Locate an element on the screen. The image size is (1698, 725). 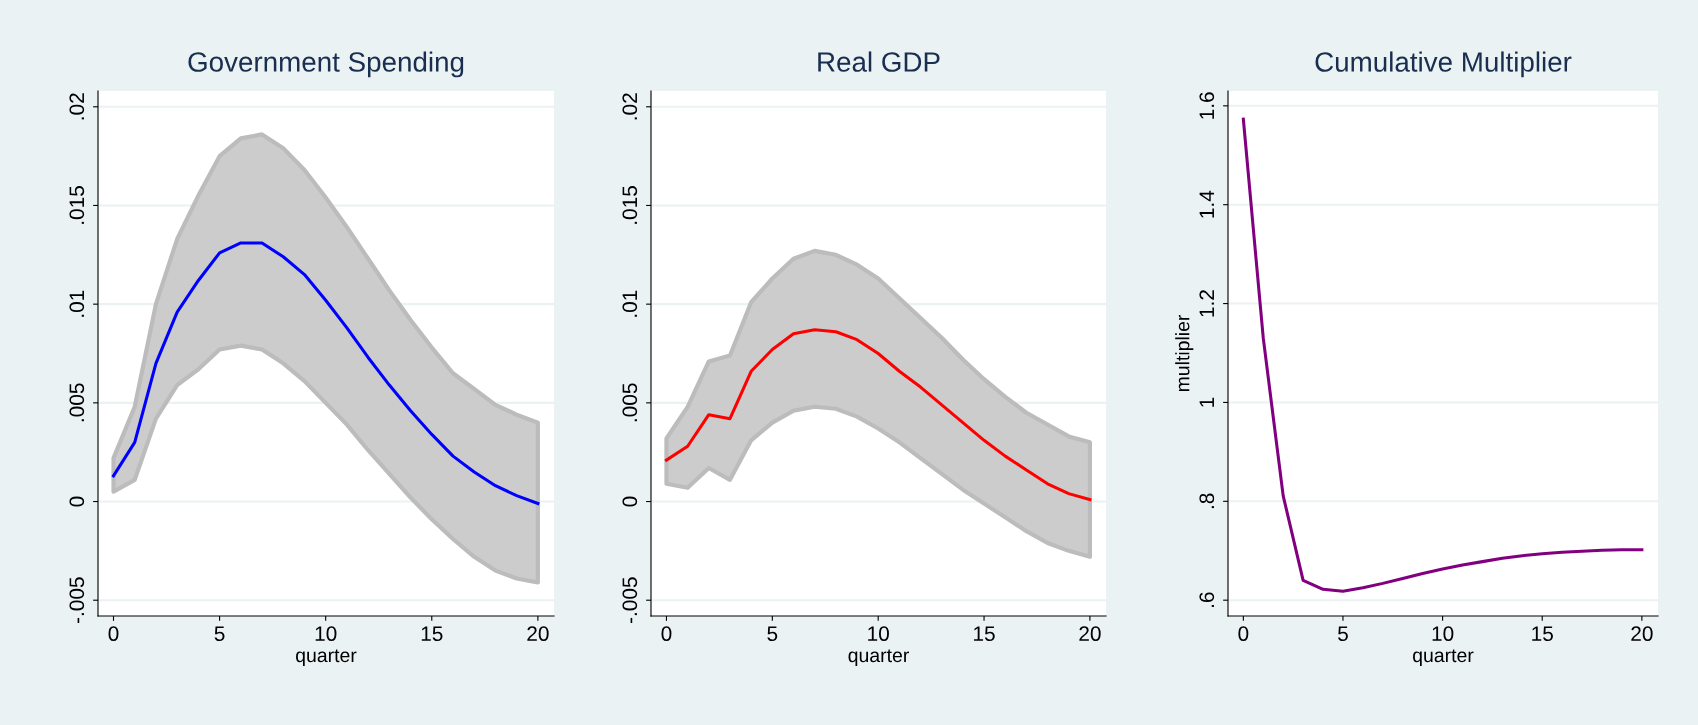
y-tick-label: 1.2 is located at coordinates (1206, 303).